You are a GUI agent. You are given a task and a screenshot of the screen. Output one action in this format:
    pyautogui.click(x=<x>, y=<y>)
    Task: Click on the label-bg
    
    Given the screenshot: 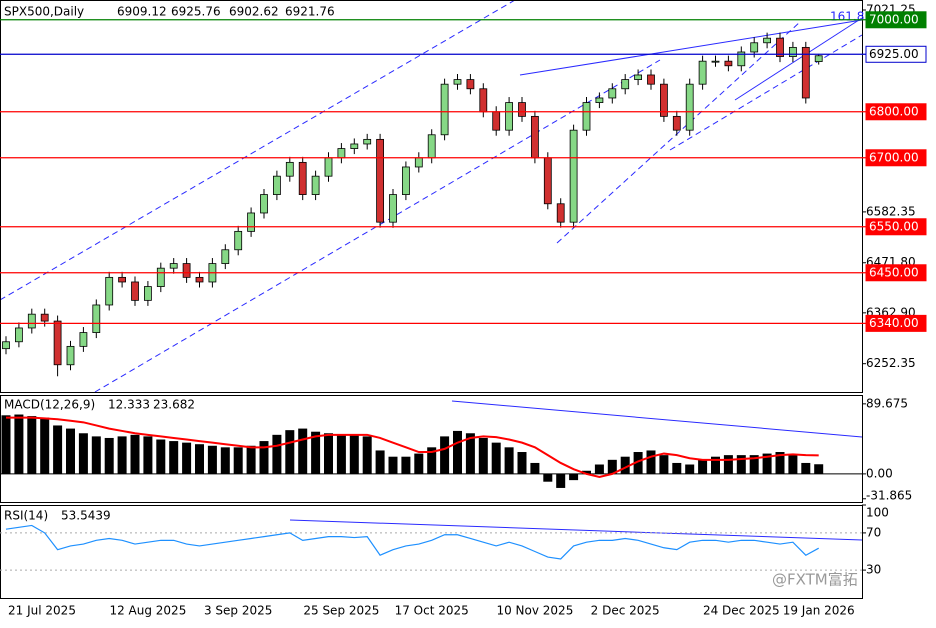 What is the action you would take?
    pyautogui.click(x=100, y=404)
    